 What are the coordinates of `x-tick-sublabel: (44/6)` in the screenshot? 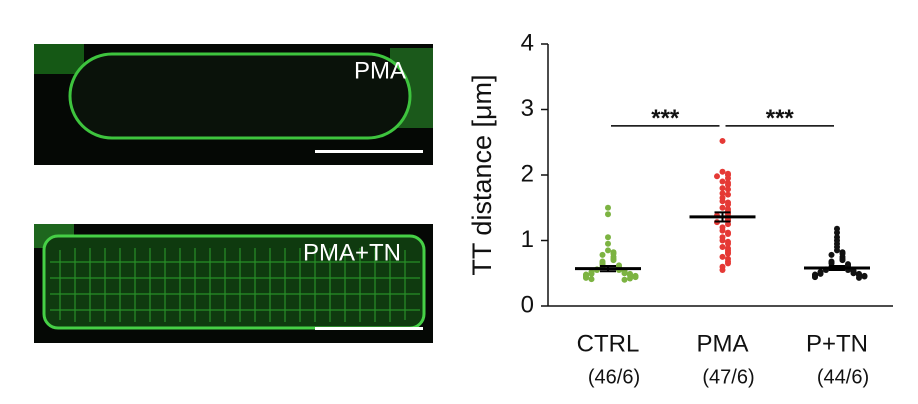 It's located at (843, 377).